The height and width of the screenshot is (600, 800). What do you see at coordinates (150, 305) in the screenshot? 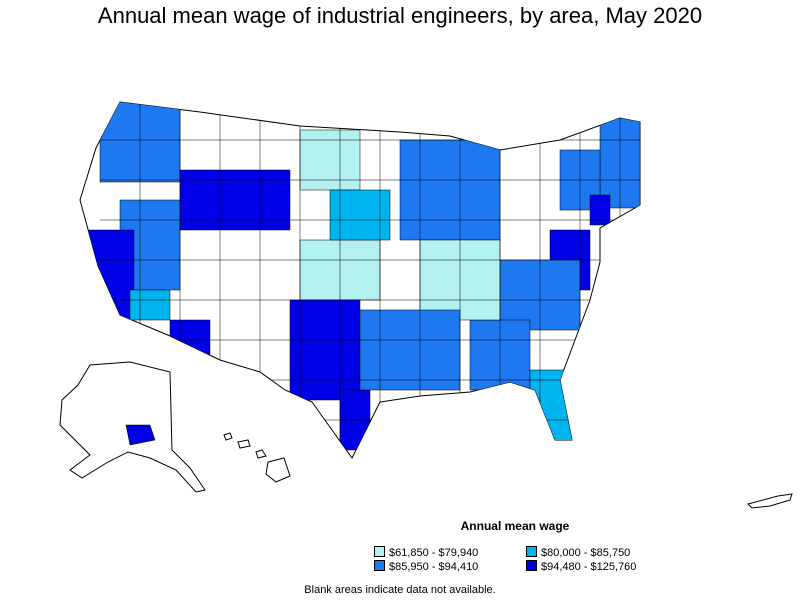
I see `area-sw-coast` at bounding box center [150, 305].